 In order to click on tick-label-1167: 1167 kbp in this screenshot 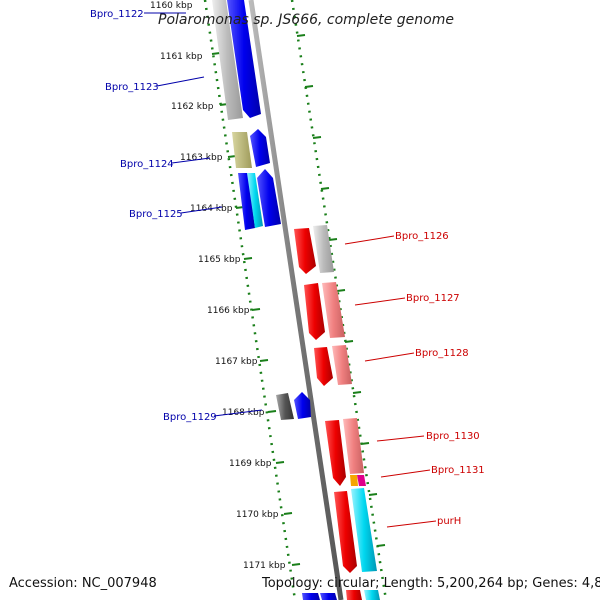, I will do `click(236, 362)`.